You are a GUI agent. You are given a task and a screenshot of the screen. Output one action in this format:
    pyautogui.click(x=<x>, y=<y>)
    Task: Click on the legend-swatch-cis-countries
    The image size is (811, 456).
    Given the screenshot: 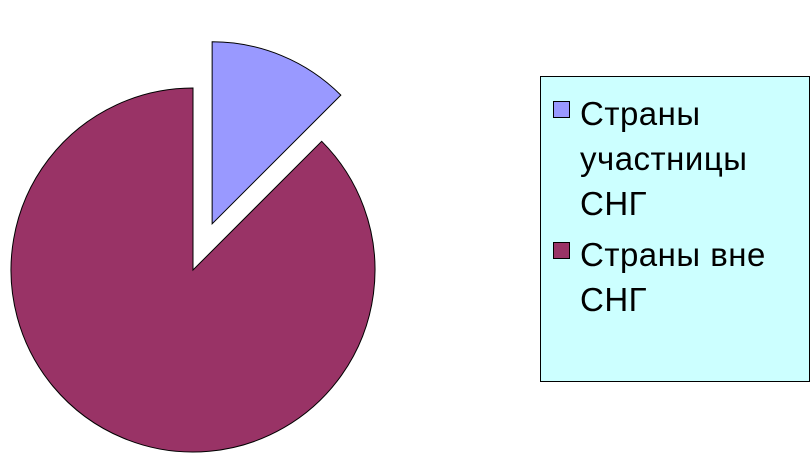 What is the action you would take?
    pyautogui.click(x=561, y=109)
    